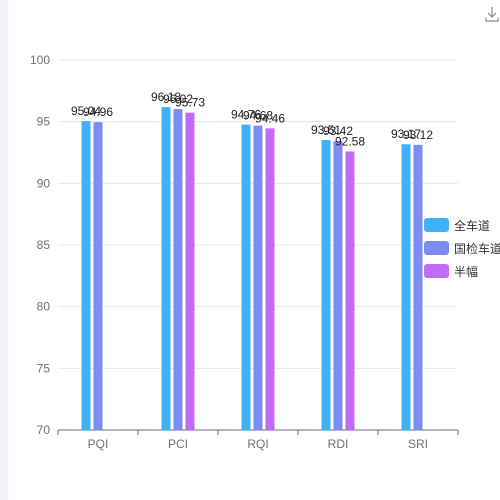 The height and width of the screenshot is (500, 500). I want to click on legend: 全车道 国检车道 半幅, so click(462, 252).